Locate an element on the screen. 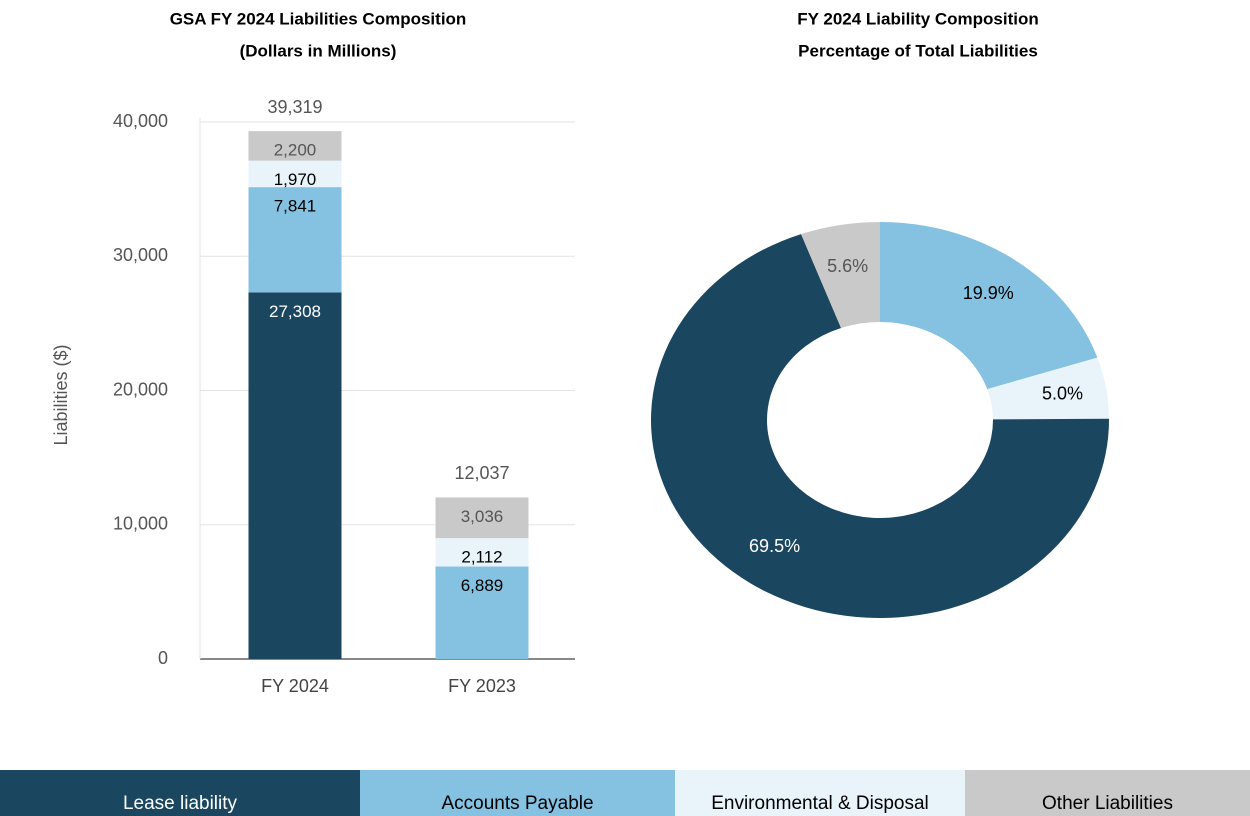 The width and height of the screenshot is (1250, 816). y-tick-label: 20,000 is located at coordinates (140, 389).